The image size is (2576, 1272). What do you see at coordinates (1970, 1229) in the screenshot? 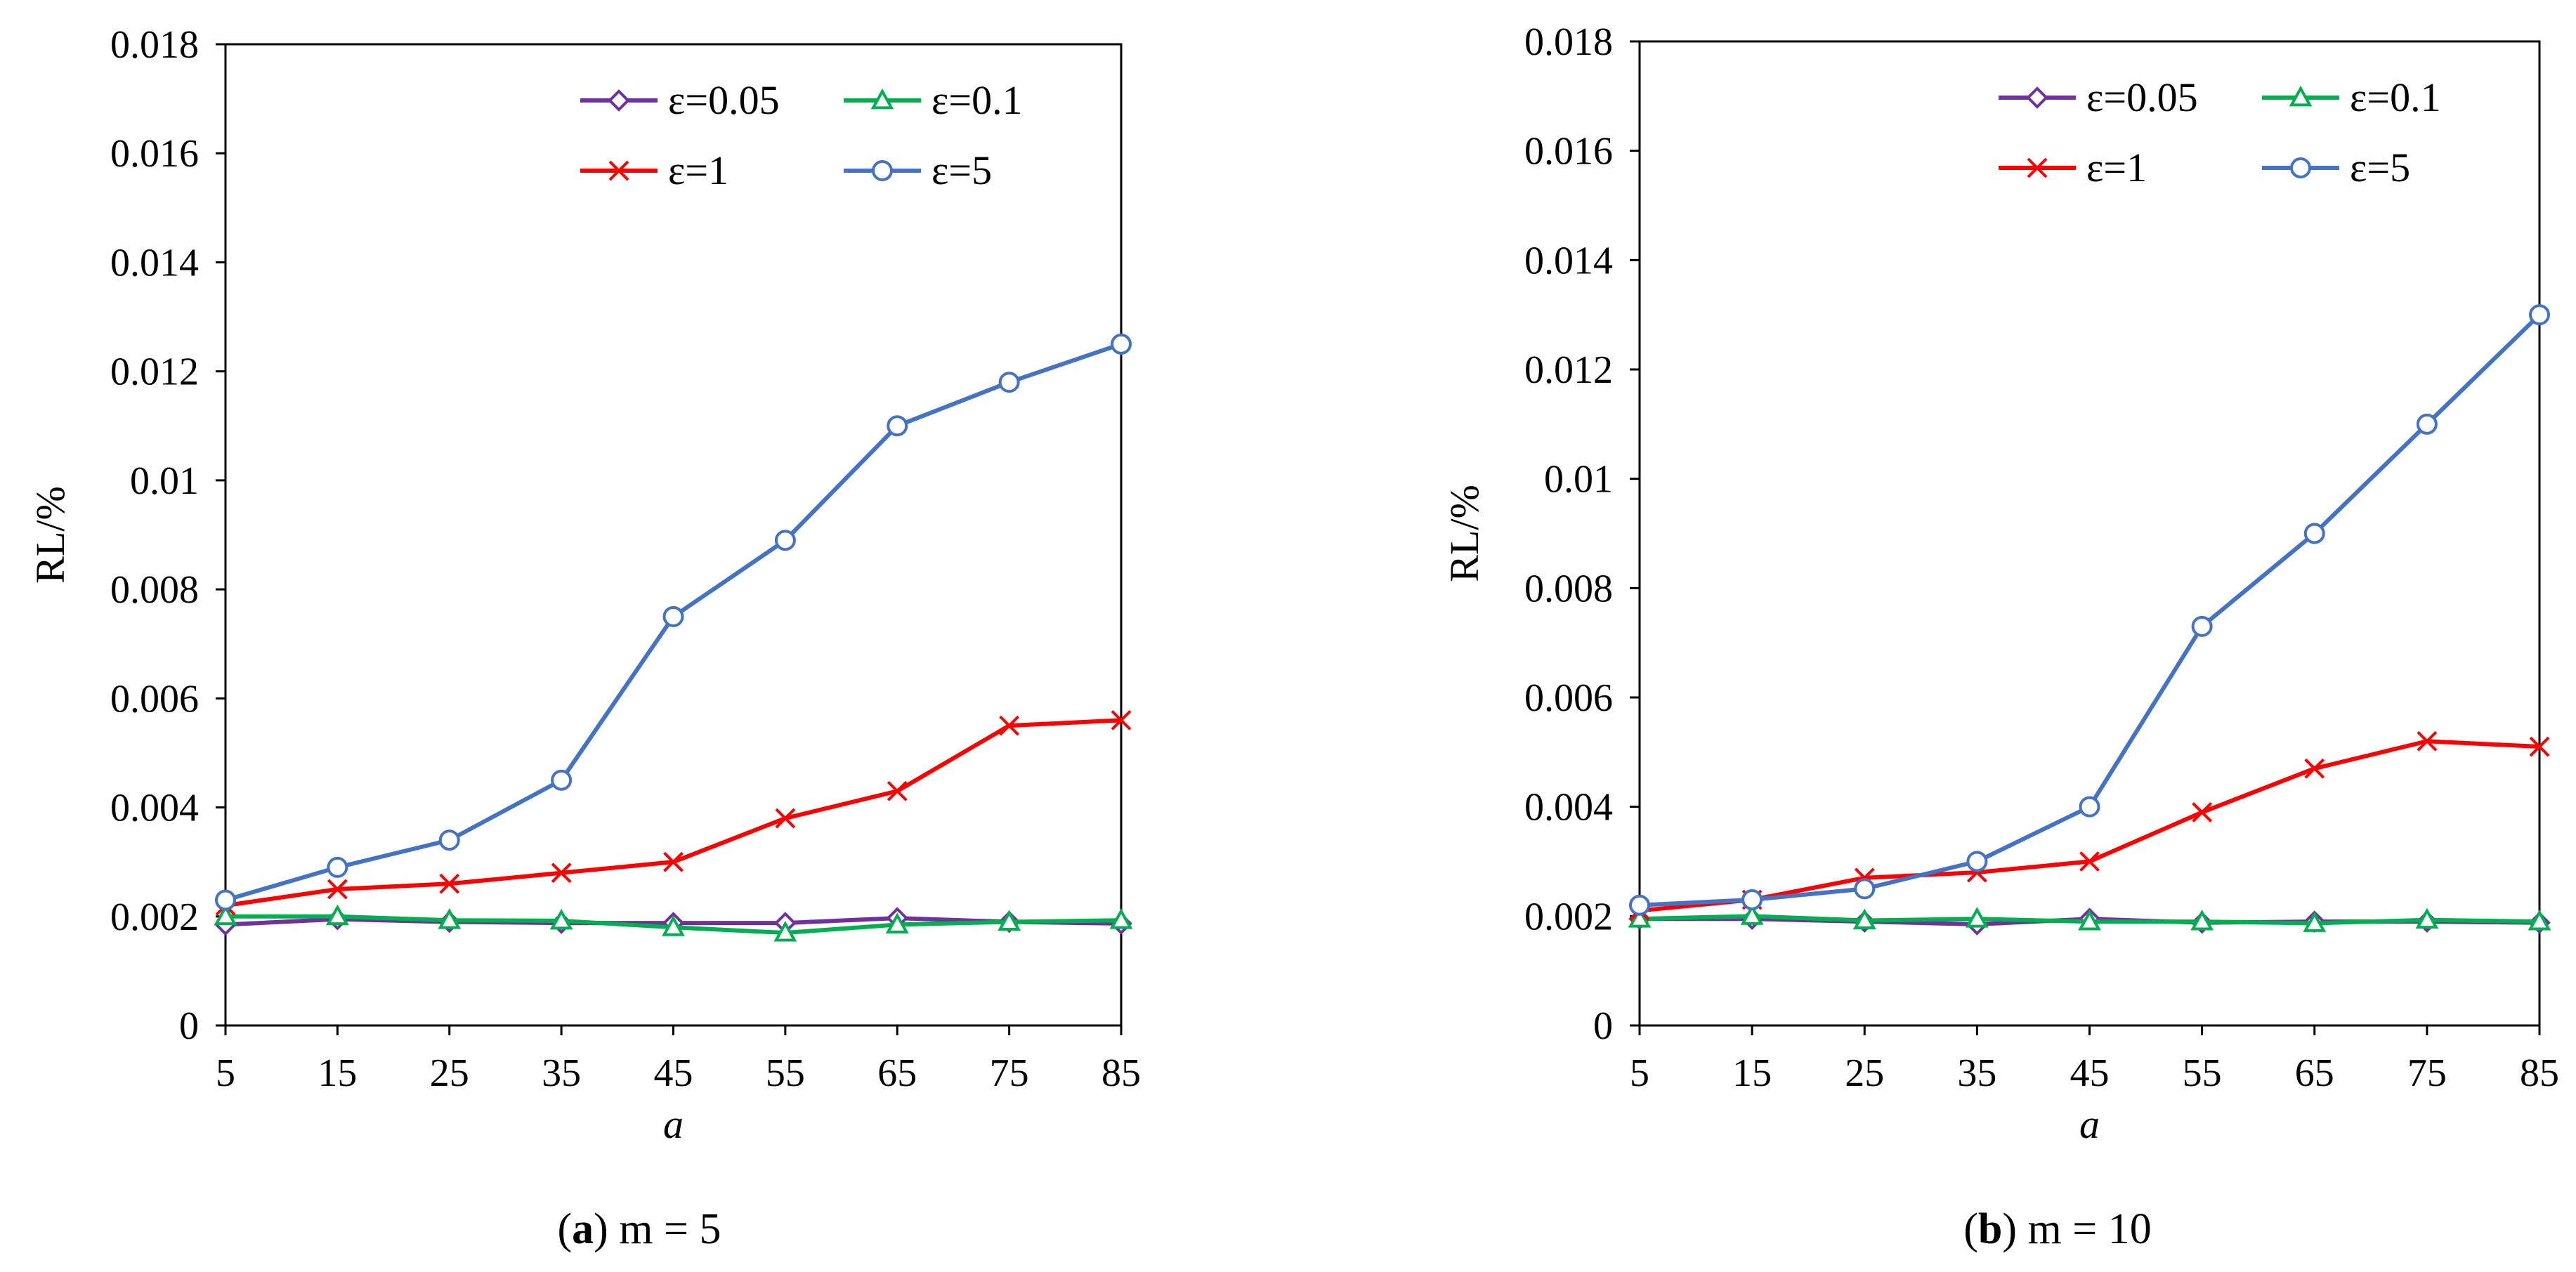
I see `caption-open: (` at bounding box center [1970, 1229].